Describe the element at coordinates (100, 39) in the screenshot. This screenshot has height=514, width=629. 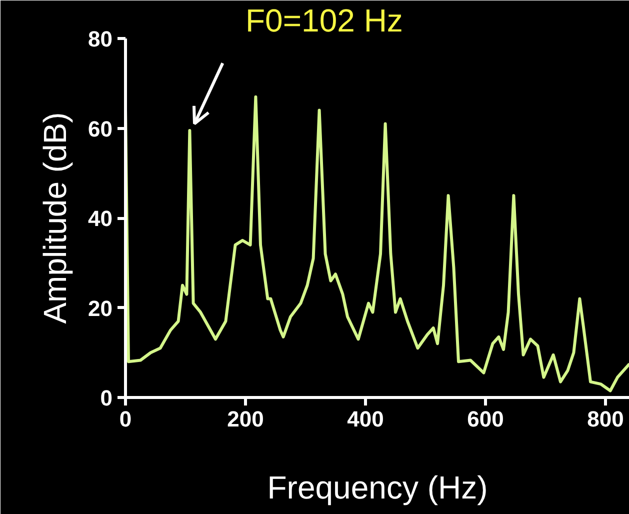
I see `y-tick-label: 80` at that location.